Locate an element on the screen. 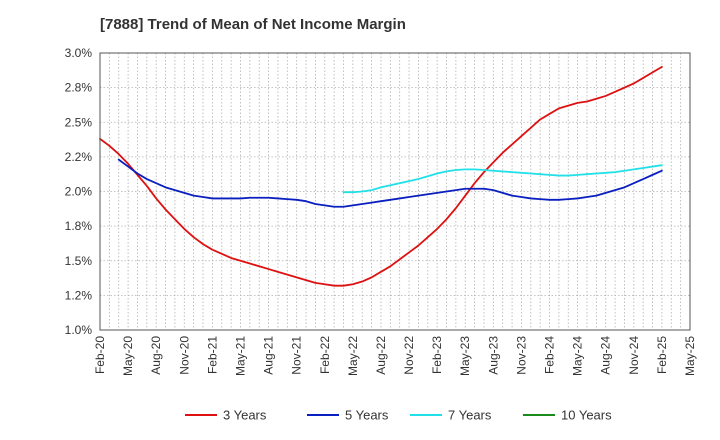 The image size is (720, 440). series-line-5-years is located at coordinates (390, 183).